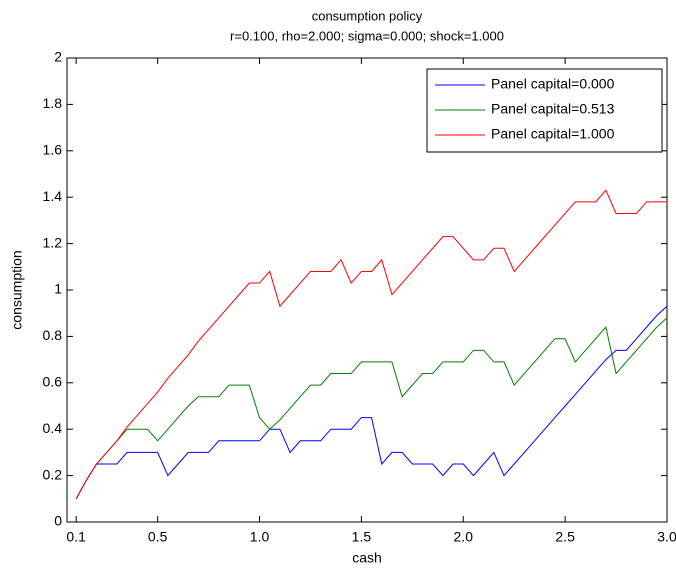 The width and height of the screenshot is (676, 572). What do you see at coordinates (553, 84) in the screenshot?
I see `legend-label: Panel capital=0.000` at bounding box center [553, 84].